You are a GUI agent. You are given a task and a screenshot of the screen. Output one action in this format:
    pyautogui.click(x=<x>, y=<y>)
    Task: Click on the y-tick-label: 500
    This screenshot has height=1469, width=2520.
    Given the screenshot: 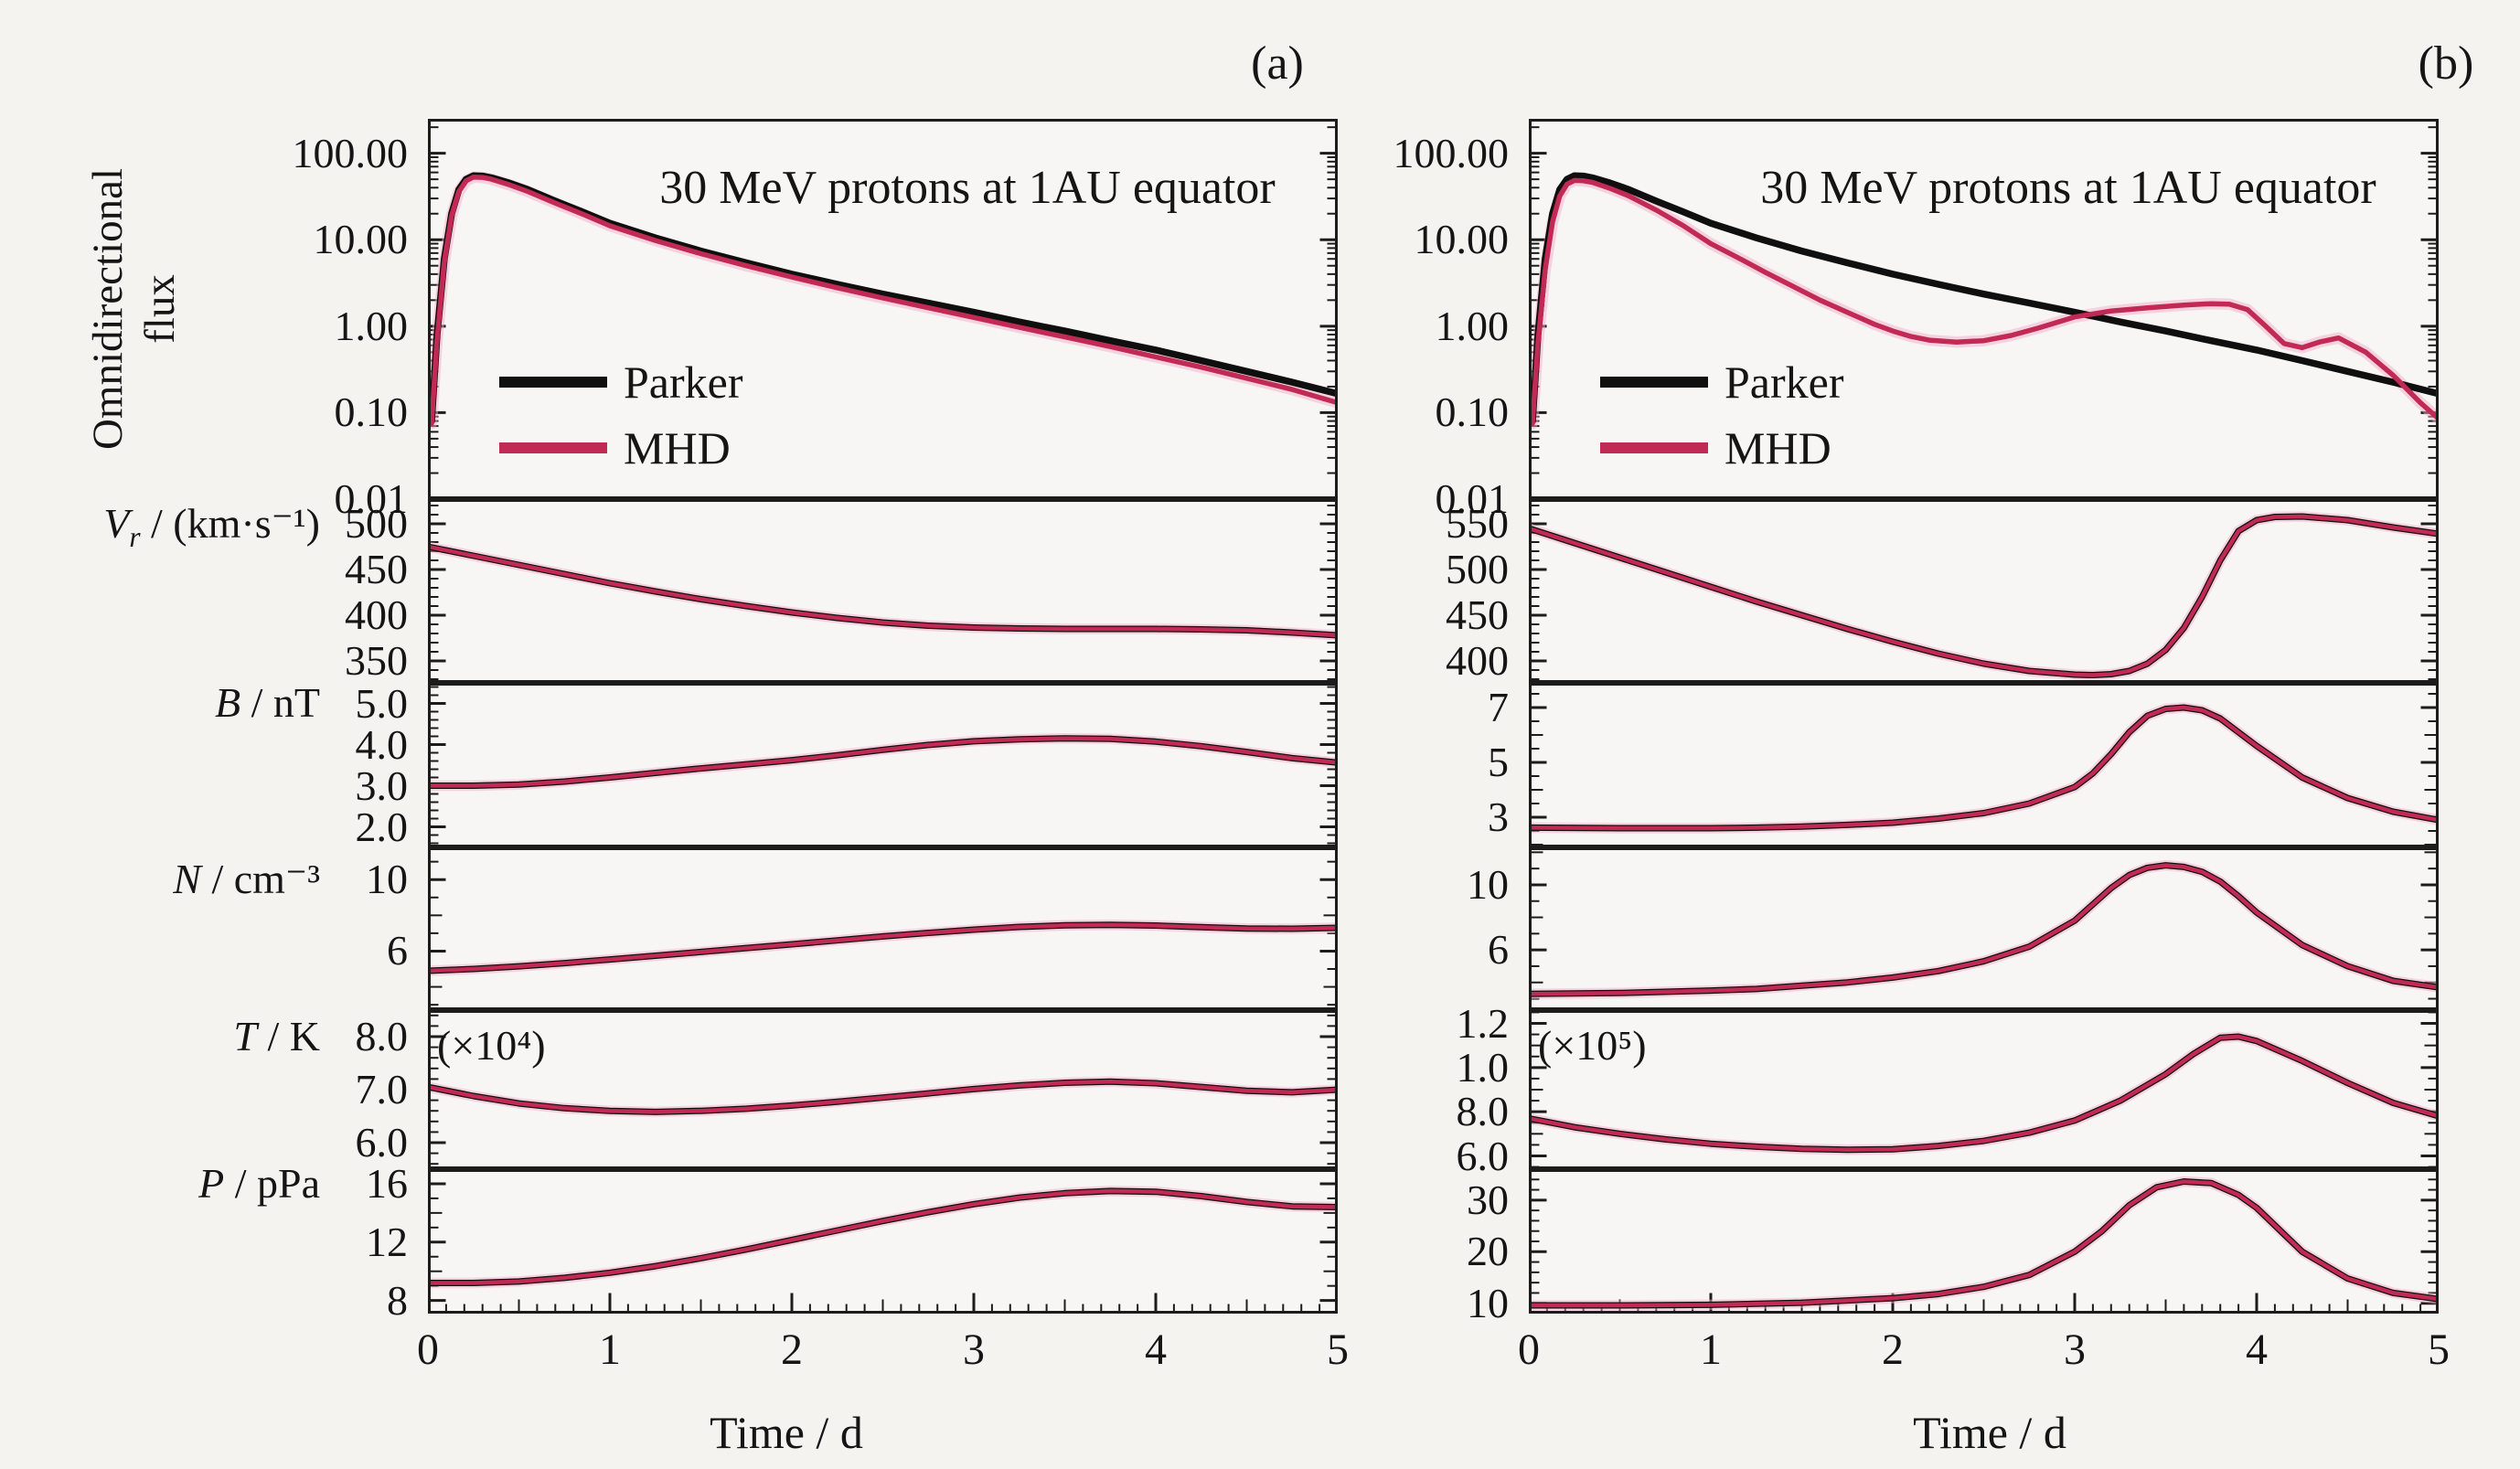 What is the action you would take?
    pyautogui.click(x=1477, y=569)
    